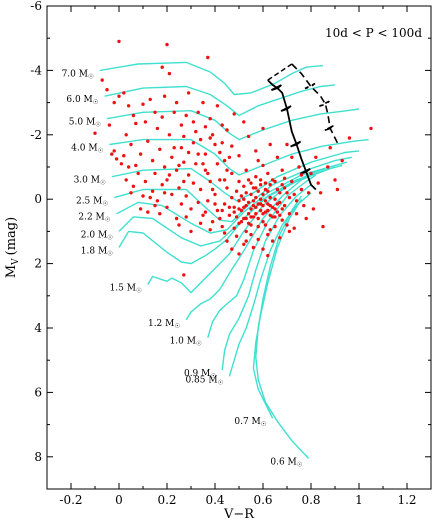 The width and height of the screenshot is (436, 525). What do you see at coordinates (214, 500) in the screenshot?
I see `x-tick-label: 0.4` at bounding box center [214, 500].